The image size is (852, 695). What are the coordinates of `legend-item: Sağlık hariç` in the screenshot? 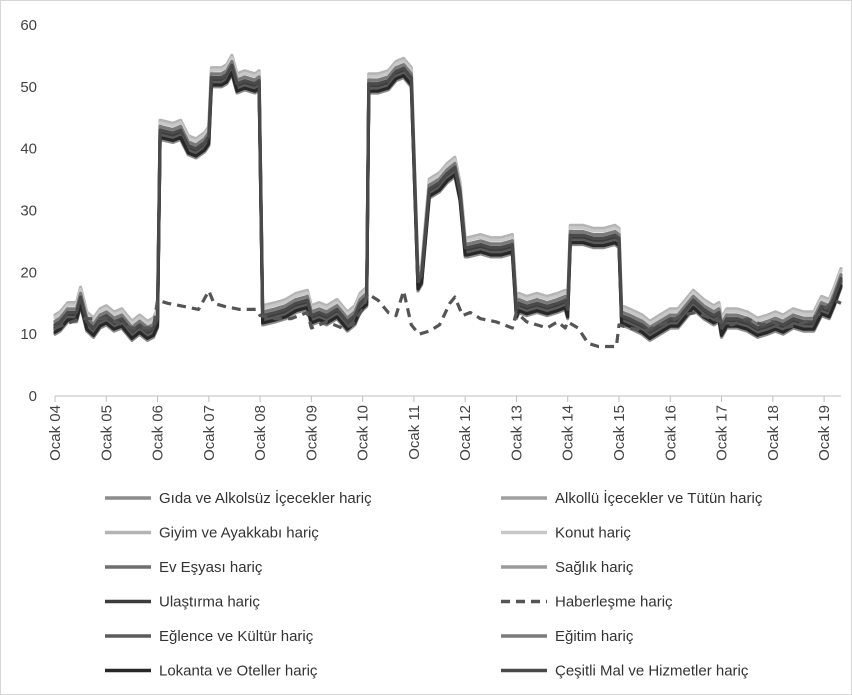 It's located at (567, 567).